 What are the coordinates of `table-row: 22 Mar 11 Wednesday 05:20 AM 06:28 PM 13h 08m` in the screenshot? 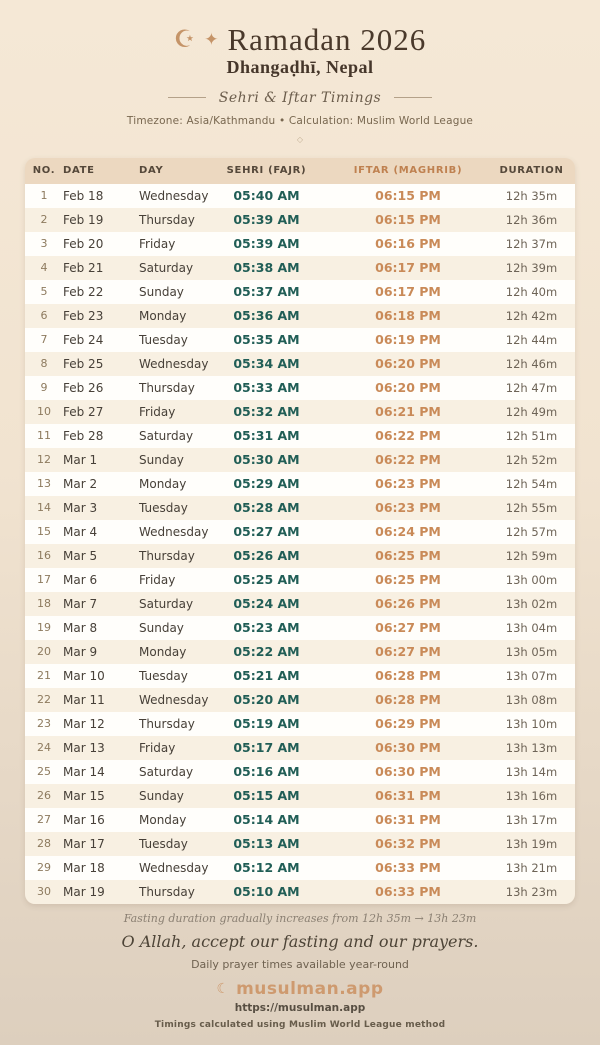 It's located at (300, 699).